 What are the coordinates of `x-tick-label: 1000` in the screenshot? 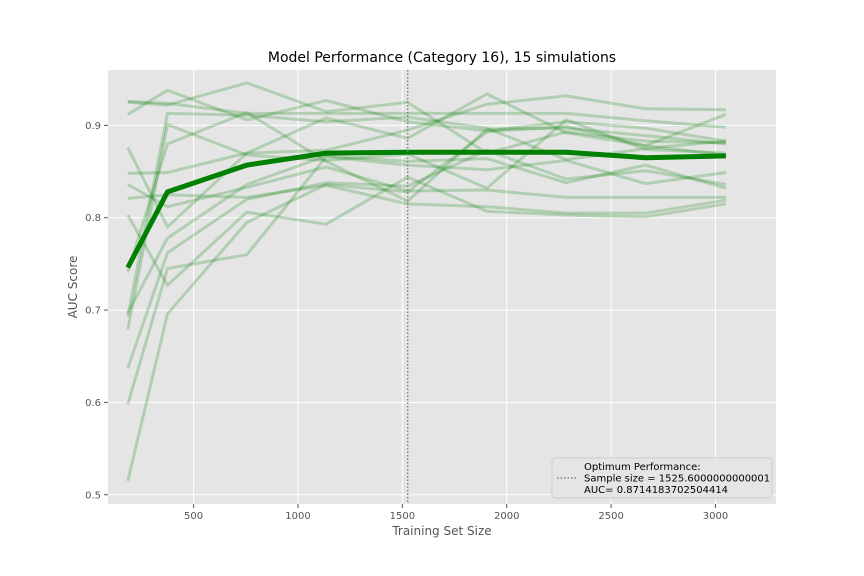 It's located at (297, 516).